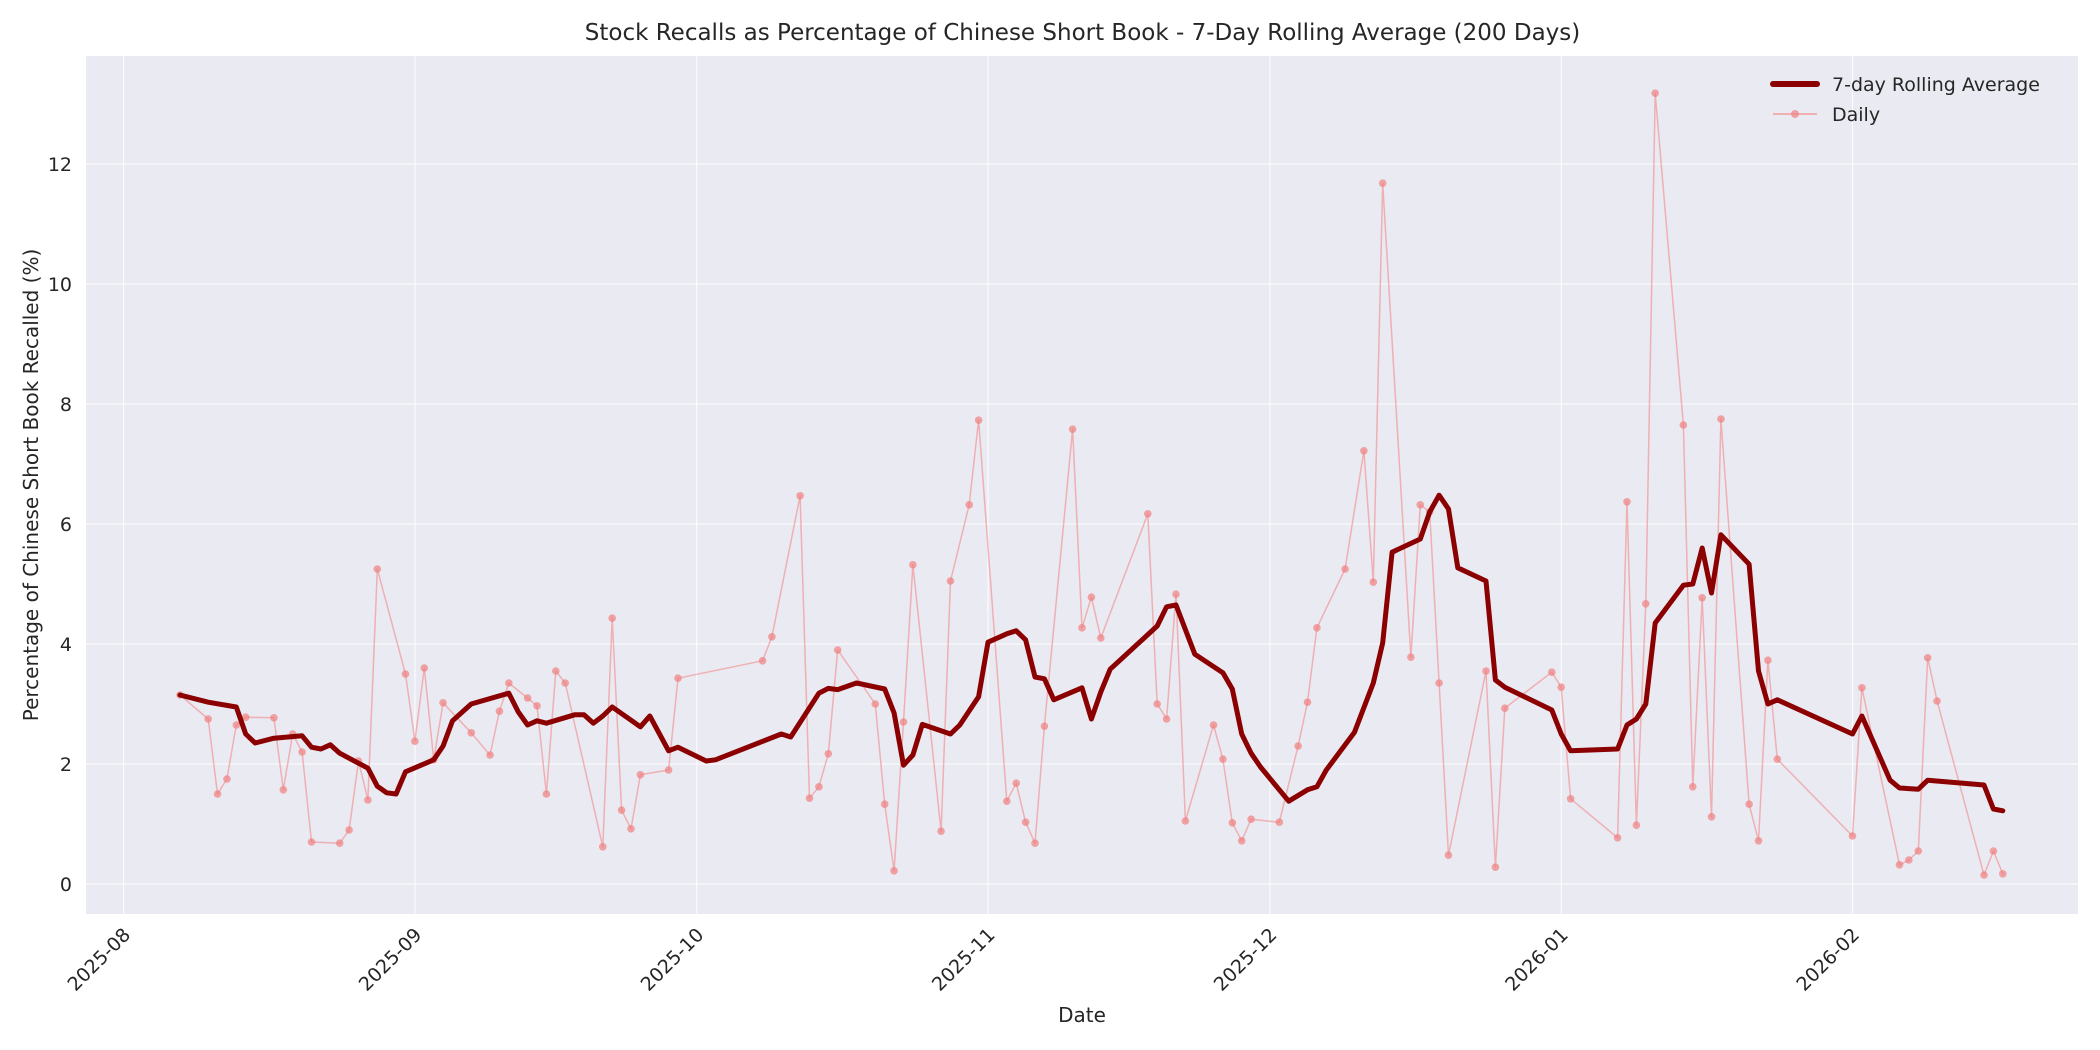 This screenshot has height=1050, width=2100. What do you see at coordinates (1246, 960) in the screenshot?
I see `x-tick-label: 2025-12` at bounding box center [1246, 960].